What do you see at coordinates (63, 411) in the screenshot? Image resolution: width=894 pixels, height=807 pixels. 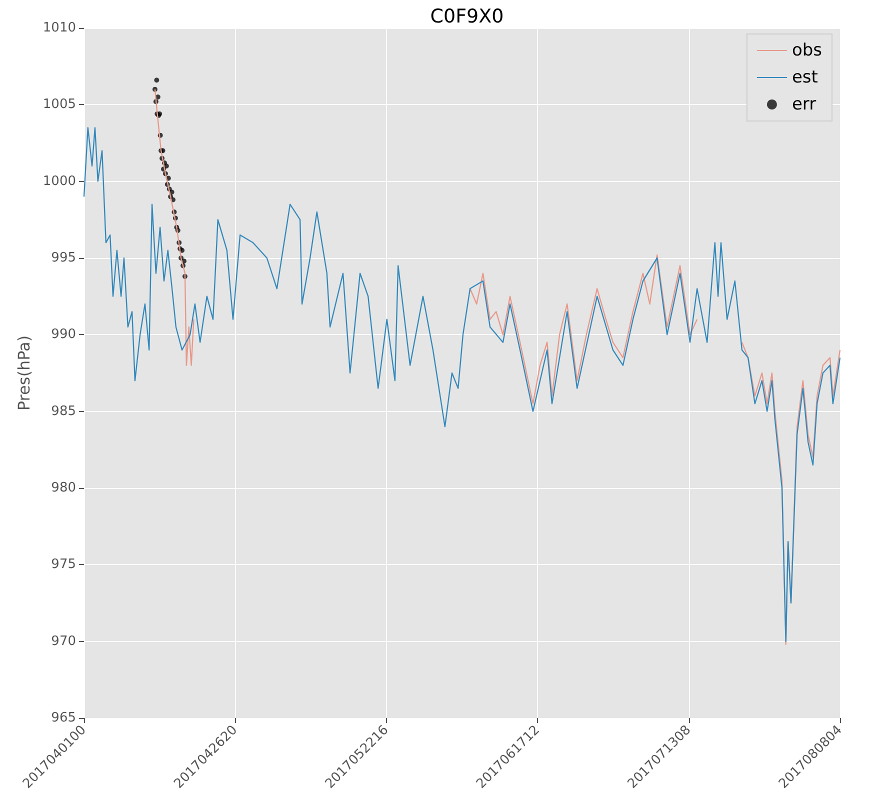 I see `y-tick-label: 985` at bounding box center [63, 411].